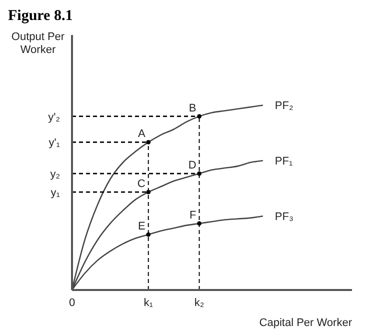 This screenshot has width=388, height=335. I want to click on annotation: B, so click(192, 108).